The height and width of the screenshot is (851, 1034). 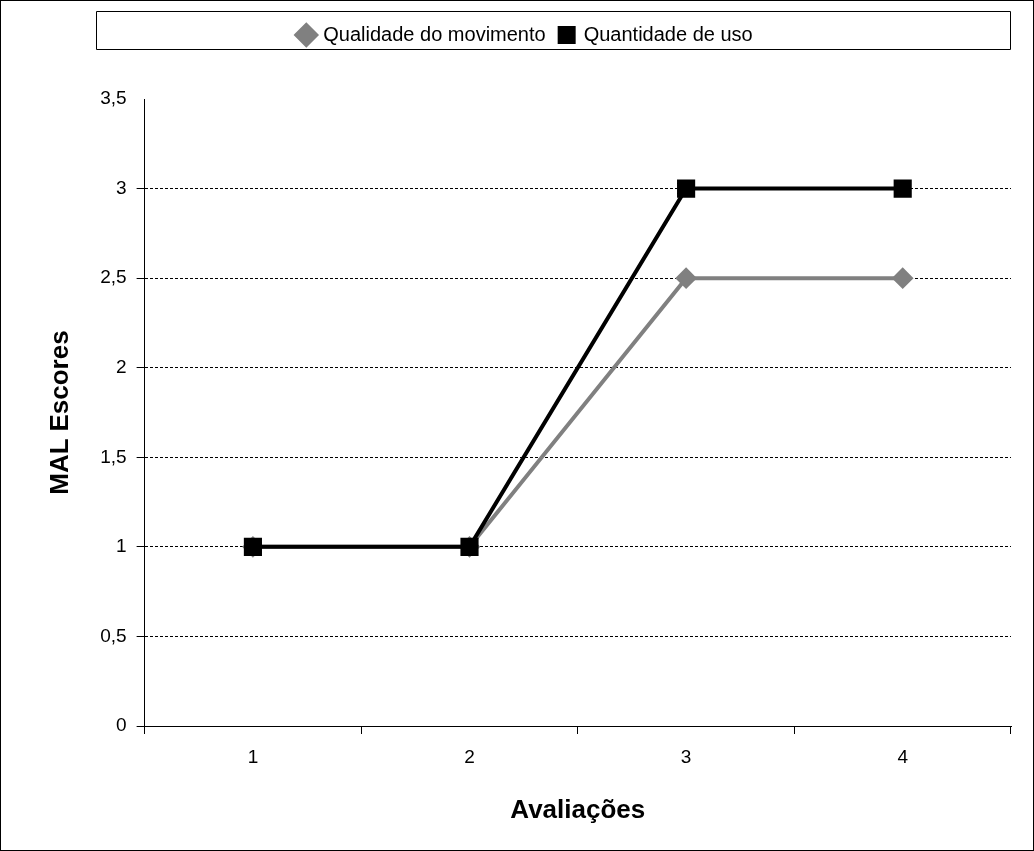 What do you see at coordinates (113, 98) in the screenshot?
I see `y-tick-label: 3,5` at bounding box center [113, 98].